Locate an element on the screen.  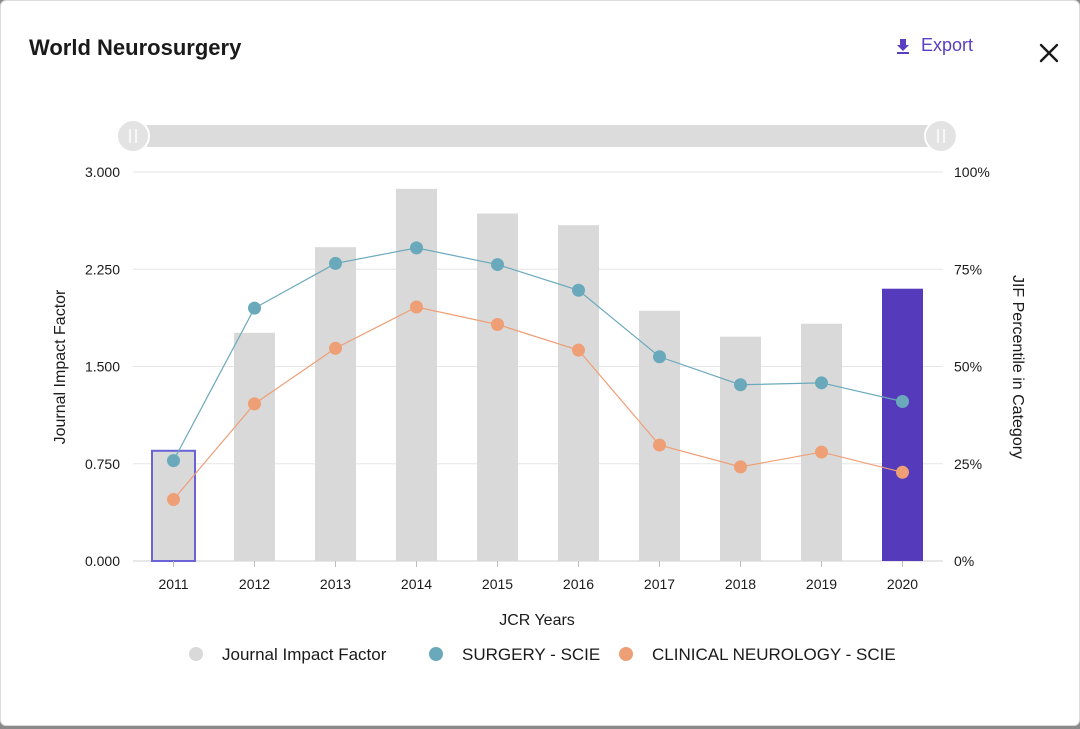
point-surgery-scie-2017 is located at coordinates (659, 357).